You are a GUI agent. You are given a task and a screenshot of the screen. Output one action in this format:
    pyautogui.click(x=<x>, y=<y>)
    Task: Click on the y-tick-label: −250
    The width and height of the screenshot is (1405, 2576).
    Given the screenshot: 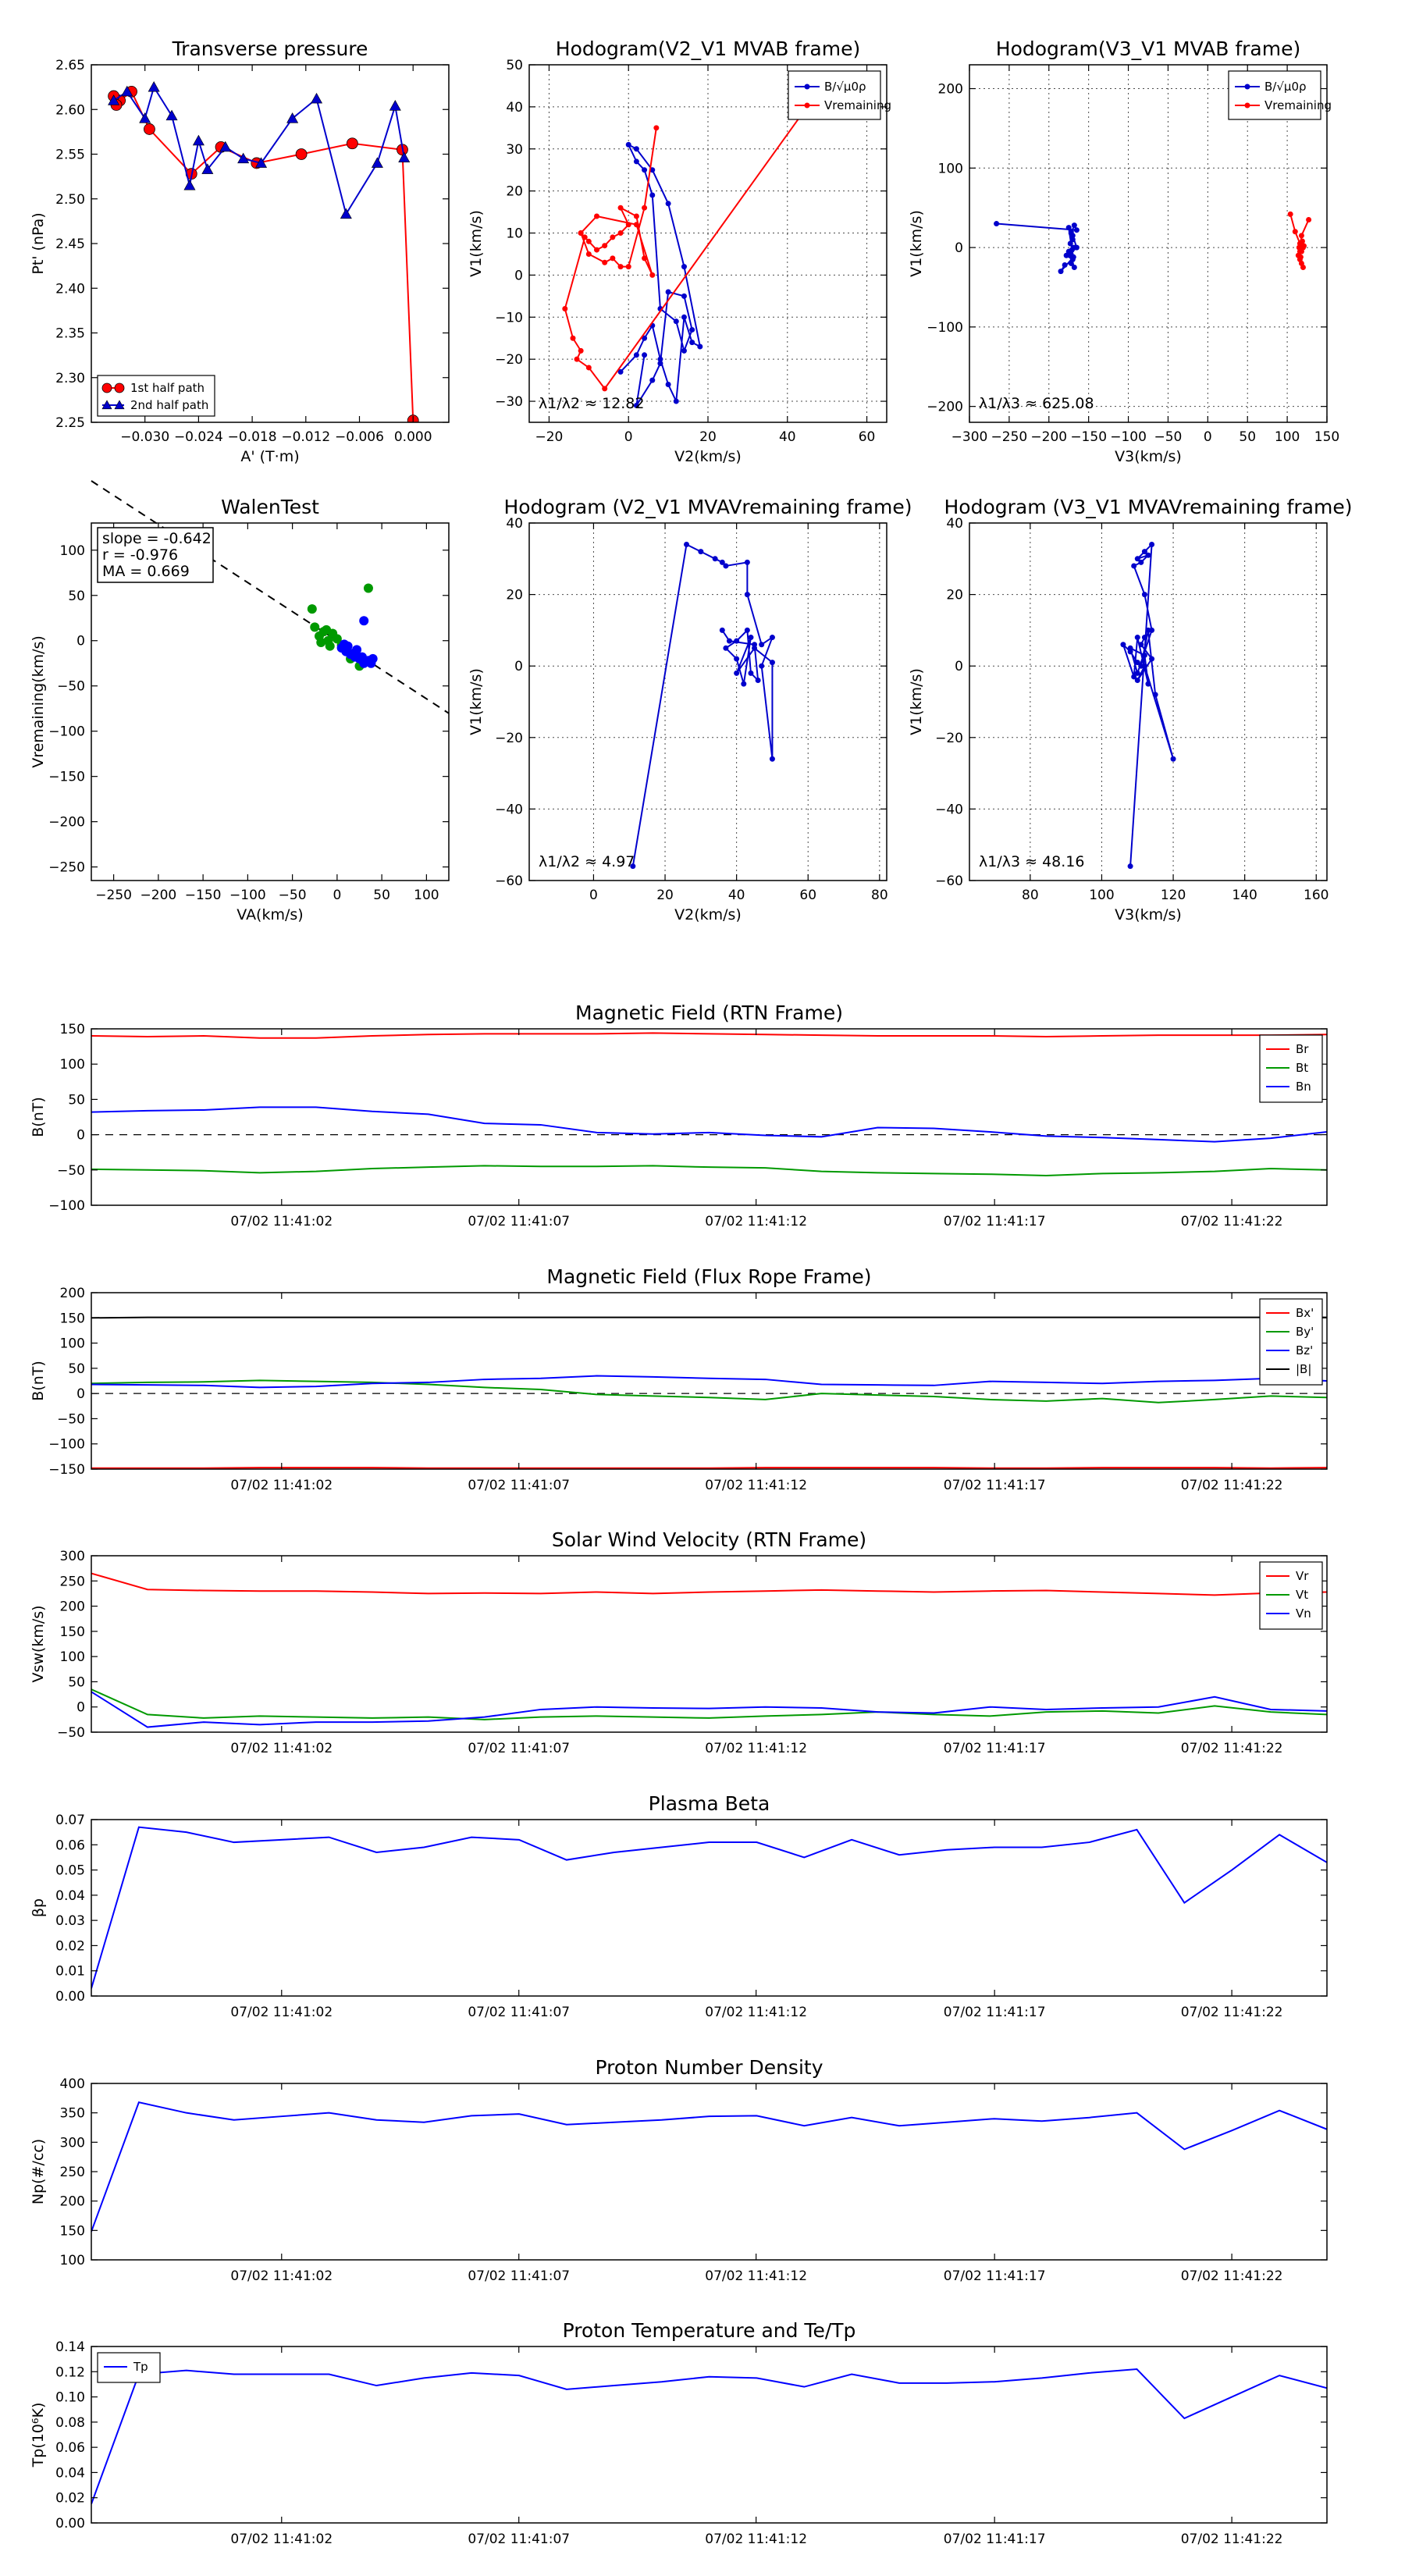 What is the action you would take?
    pyautogui.click(x=67, y=868)
    